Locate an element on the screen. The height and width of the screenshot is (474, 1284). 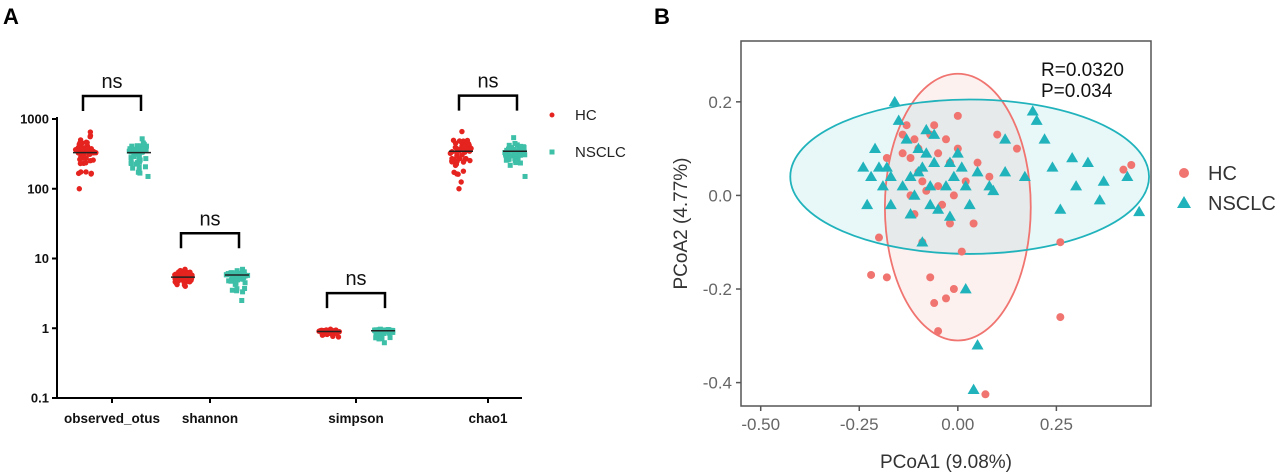
y-tick-label: -0.4 is located at coordinates (717, 383).